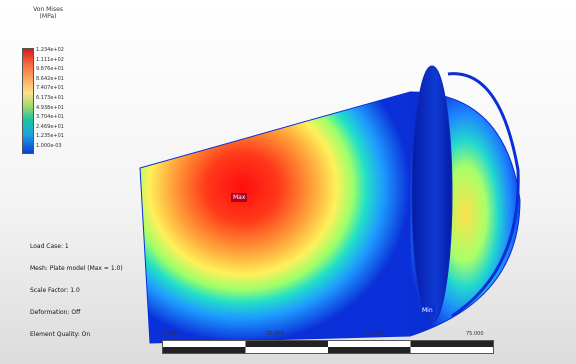  What do you see at coordinates (55, 312) in the screenshot?
I see `info-line-deformation: Deformation: Off` at bounding box center [55, 312].